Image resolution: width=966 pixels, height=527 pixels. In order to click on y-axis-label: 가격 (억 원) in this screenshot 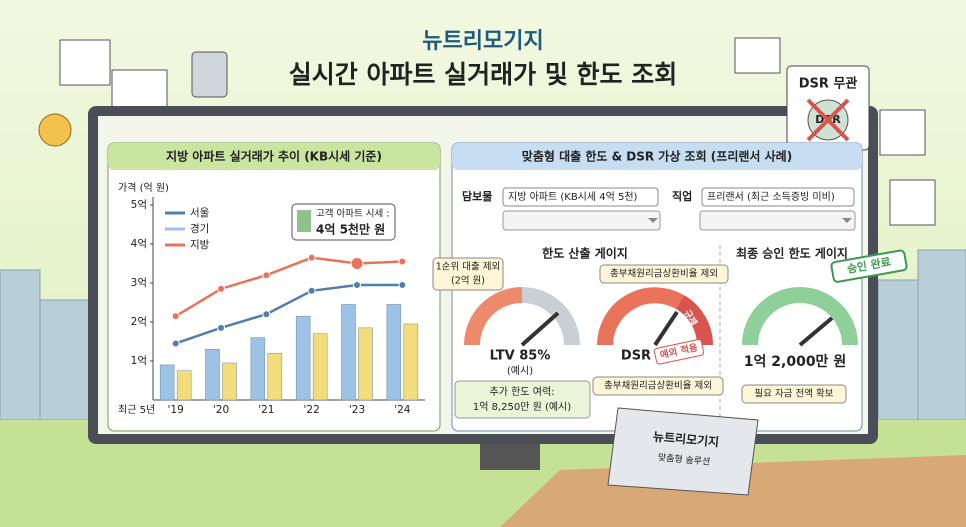, I will do `click(143, 187)`.